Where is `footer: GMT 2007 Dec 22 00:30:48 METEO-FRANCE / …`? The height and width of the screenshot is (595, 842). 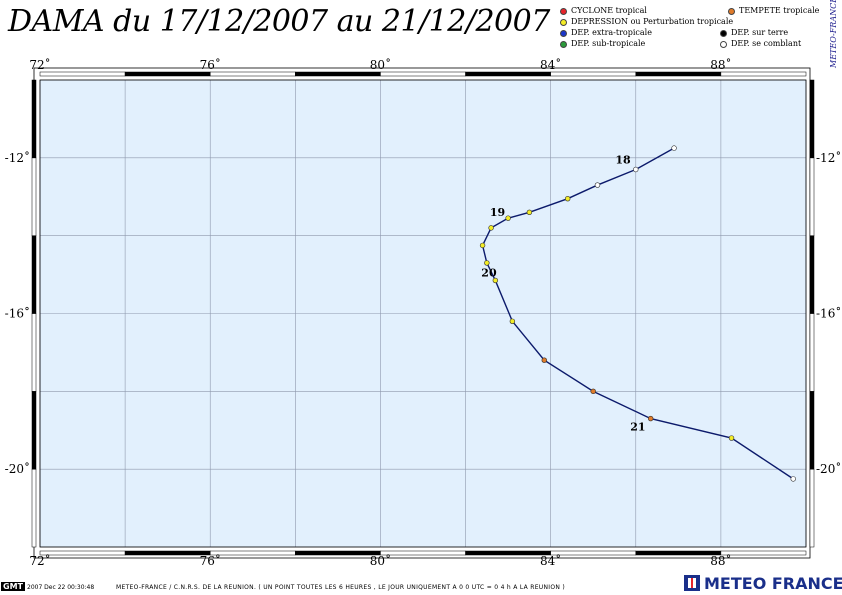 footer: GMT 2007 Dec 22 00:30:48 METEO-FRANCE / … is located at coordinates (421, 584).